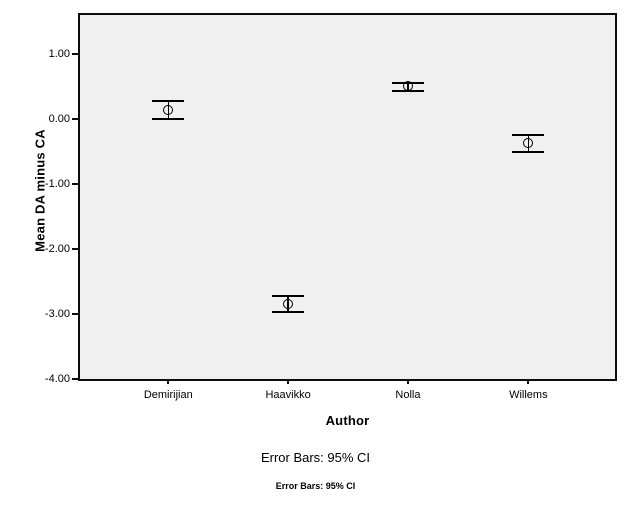  I want to click on x-tick-label: Nolla, so click(408, 395).